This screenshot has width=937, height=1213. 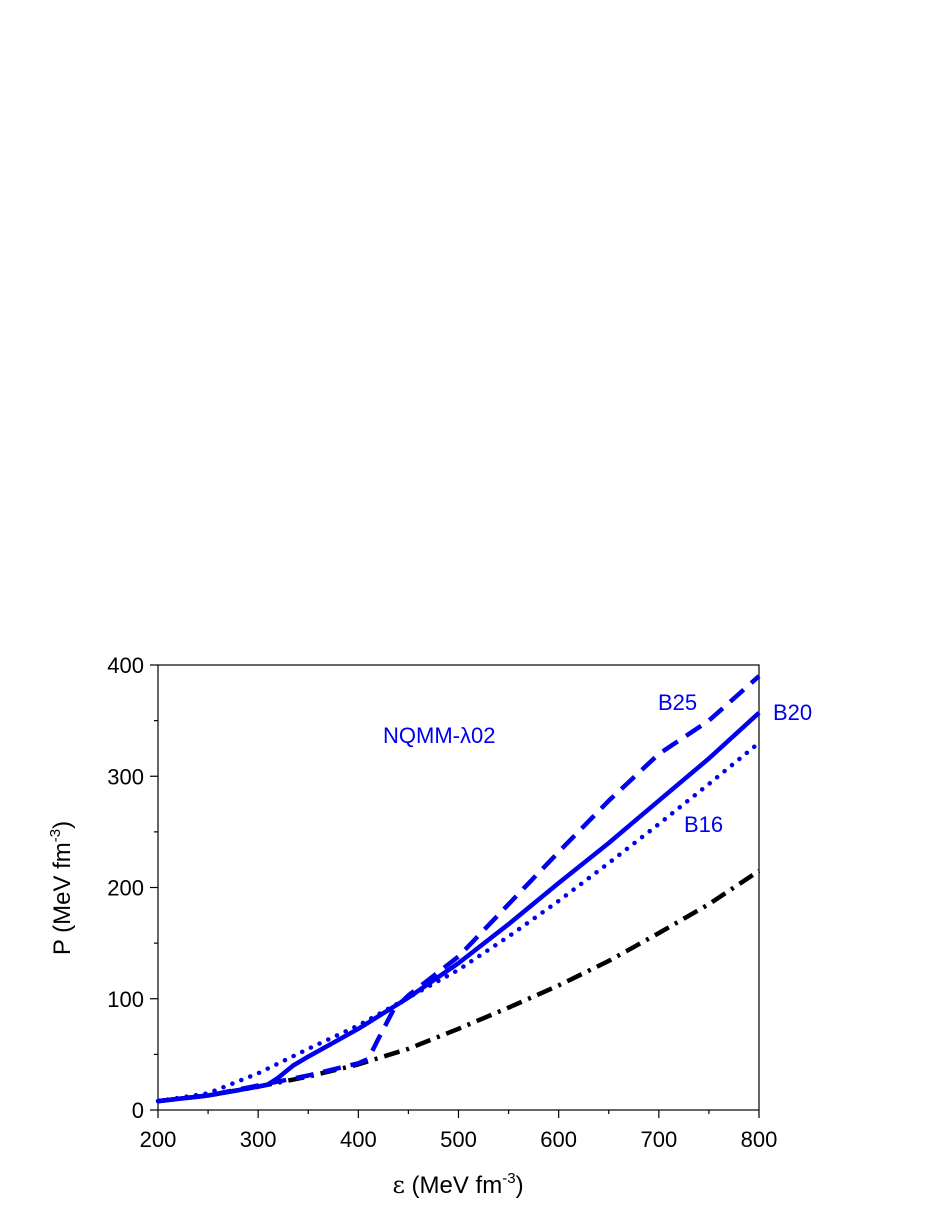 What do you see at coordinates (458, 1139) in the screenshot?
I see `x-tick-label: 500` at bounding box center [458, 1139].